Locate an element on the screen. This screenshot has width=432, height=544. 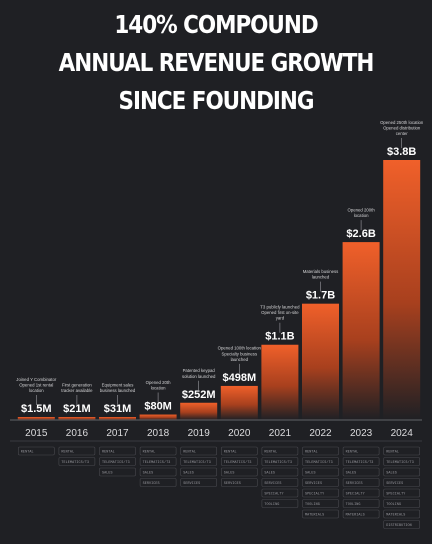
business-tag-2017-2: TELEMATICS/T3 is located at coordinates (116, 462).